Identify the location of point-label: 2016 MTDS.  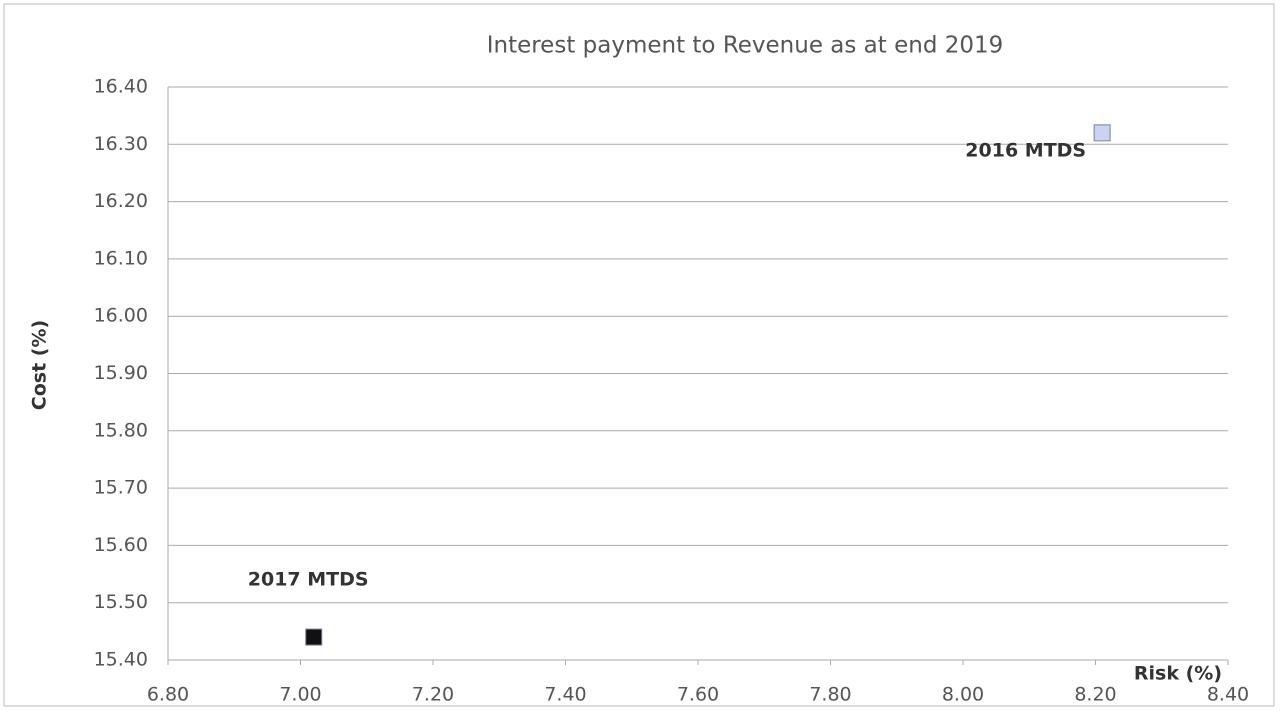
(1025, 150).